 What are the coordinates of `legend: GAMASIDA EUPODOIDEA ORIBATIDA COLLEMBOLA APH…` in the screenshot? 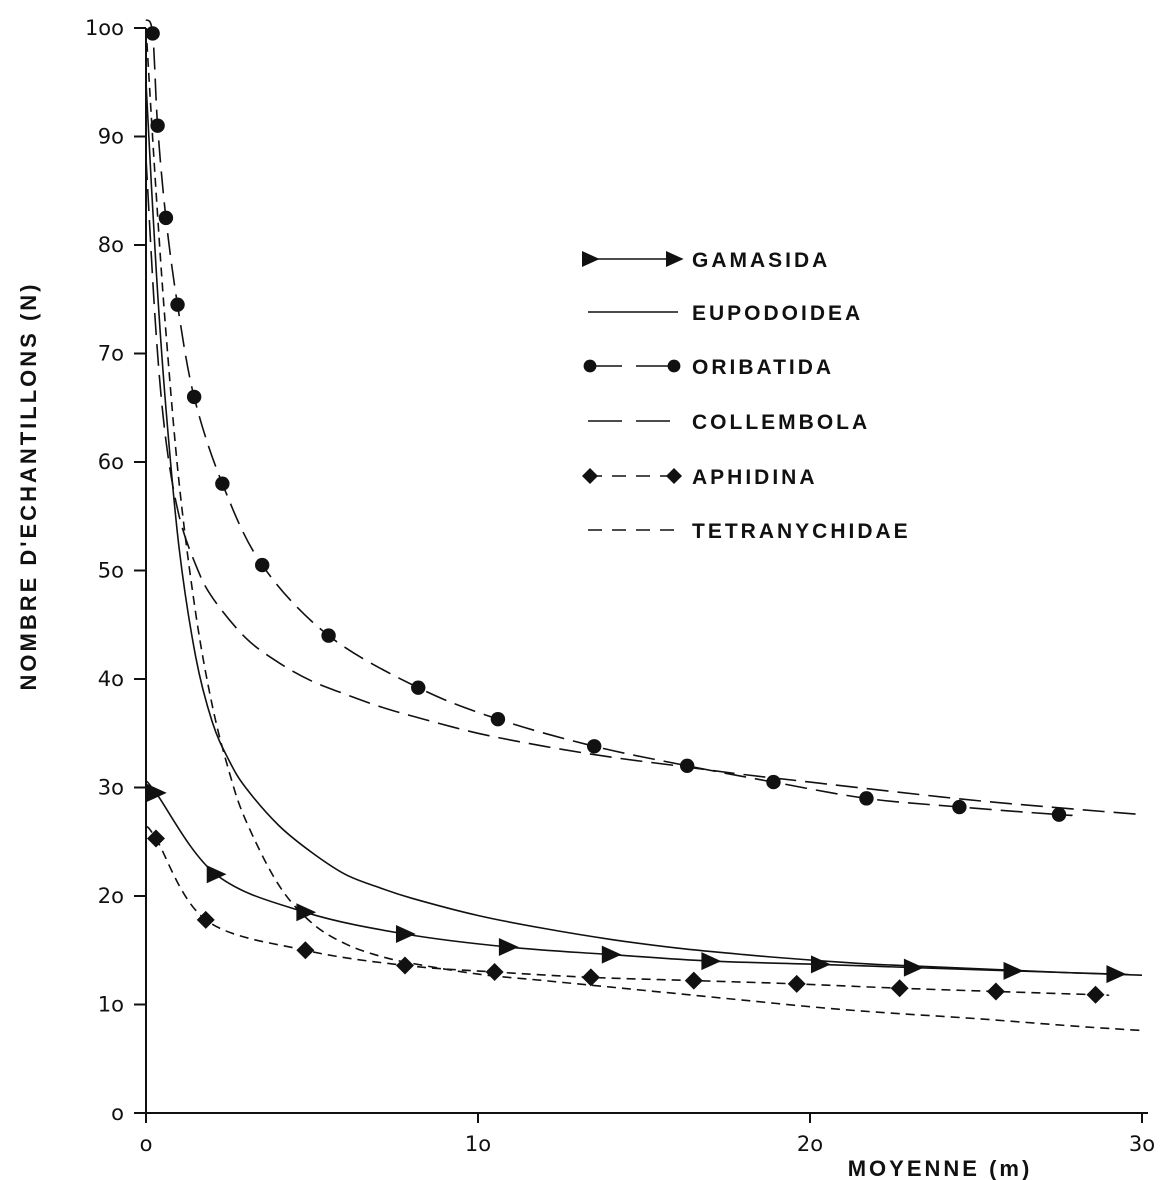 It's located at (746, 396).